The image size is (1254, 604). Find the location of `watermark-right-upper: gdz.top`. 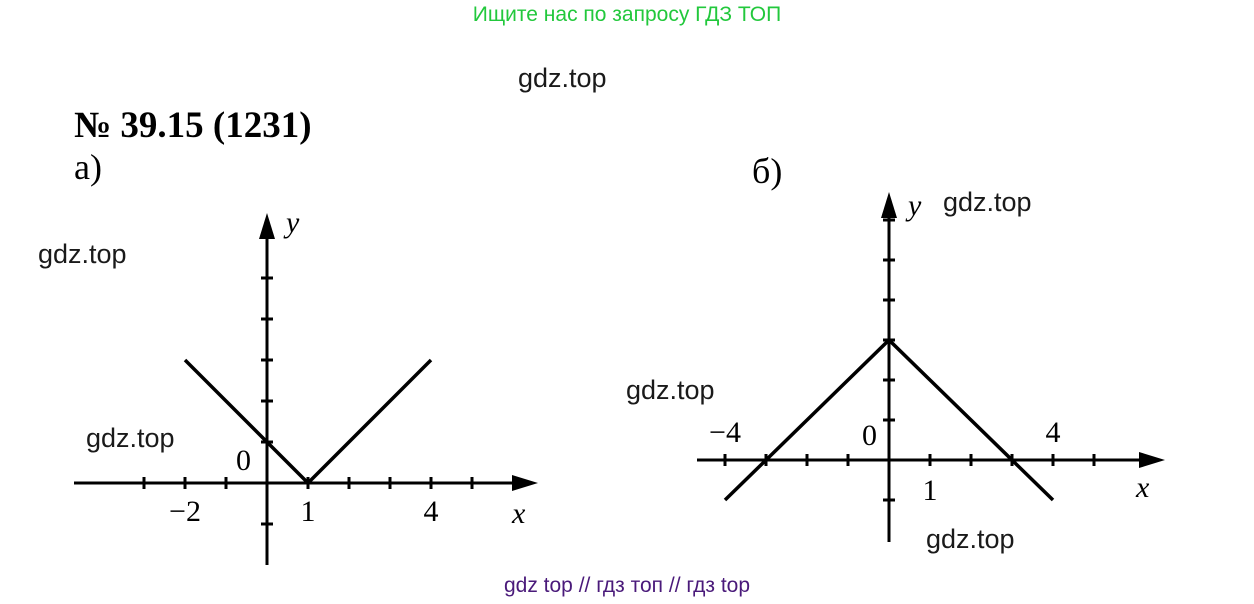

watermark-right-upper: gdz.top is located at coordinates (987, 202).